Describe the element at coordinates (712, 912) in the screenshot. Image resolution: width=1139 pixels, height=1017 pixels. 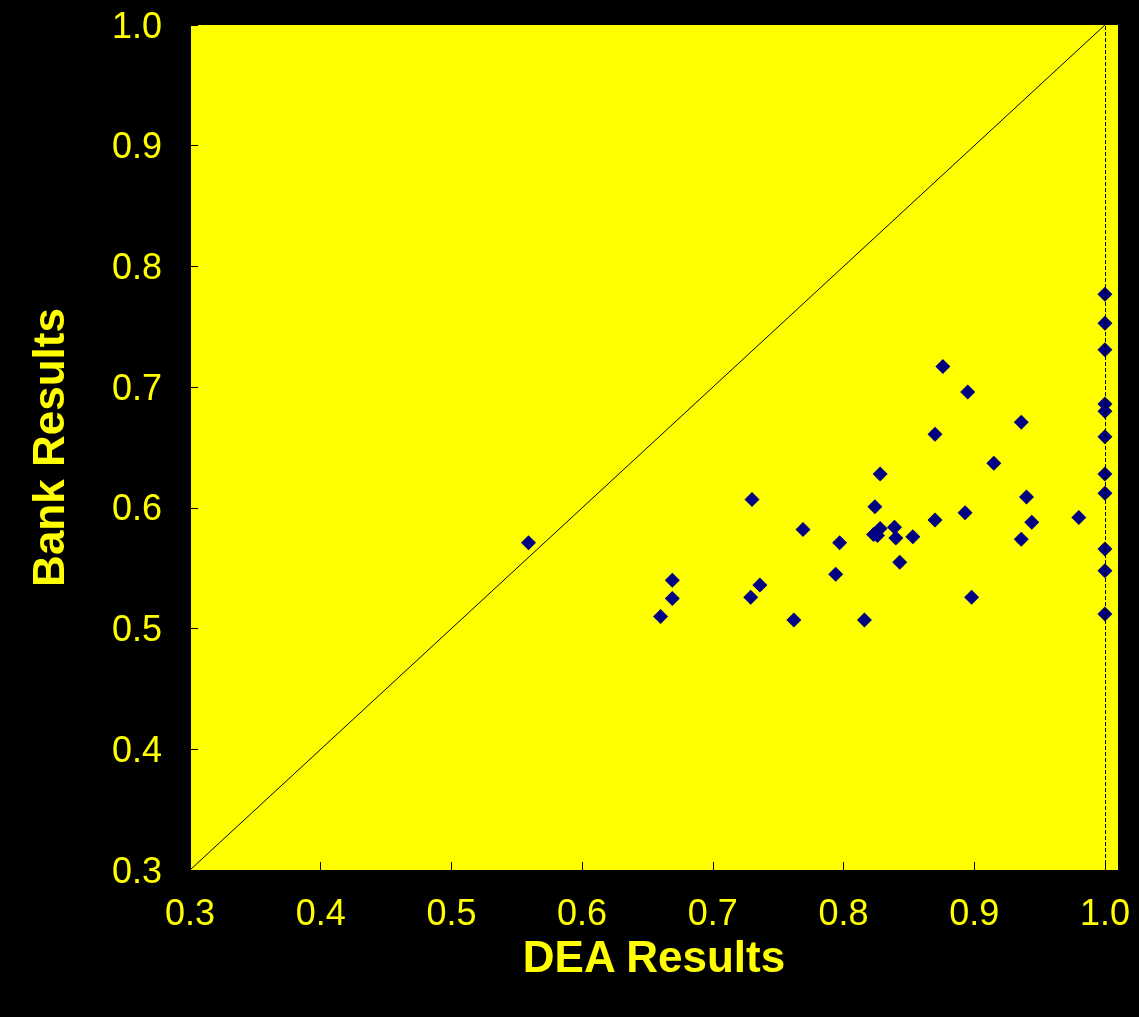
I see `x-tick-label: 0.7` at that location.